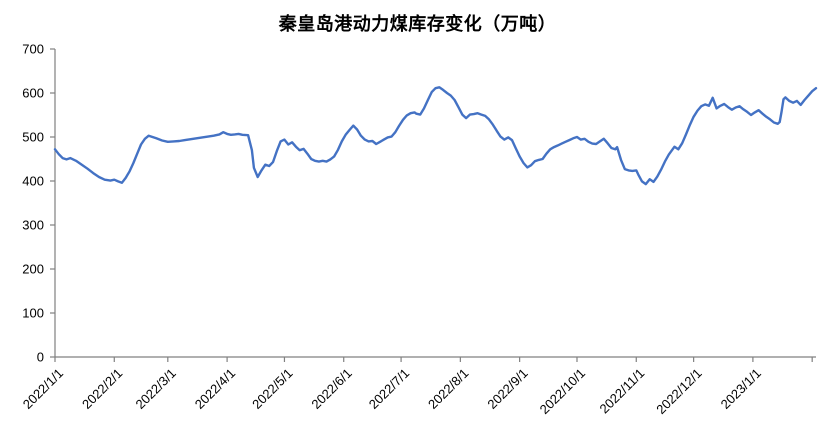 This screenshot has width=835, height=438. I want to click on y-axis-tick-label: 300, so click(33, 225).